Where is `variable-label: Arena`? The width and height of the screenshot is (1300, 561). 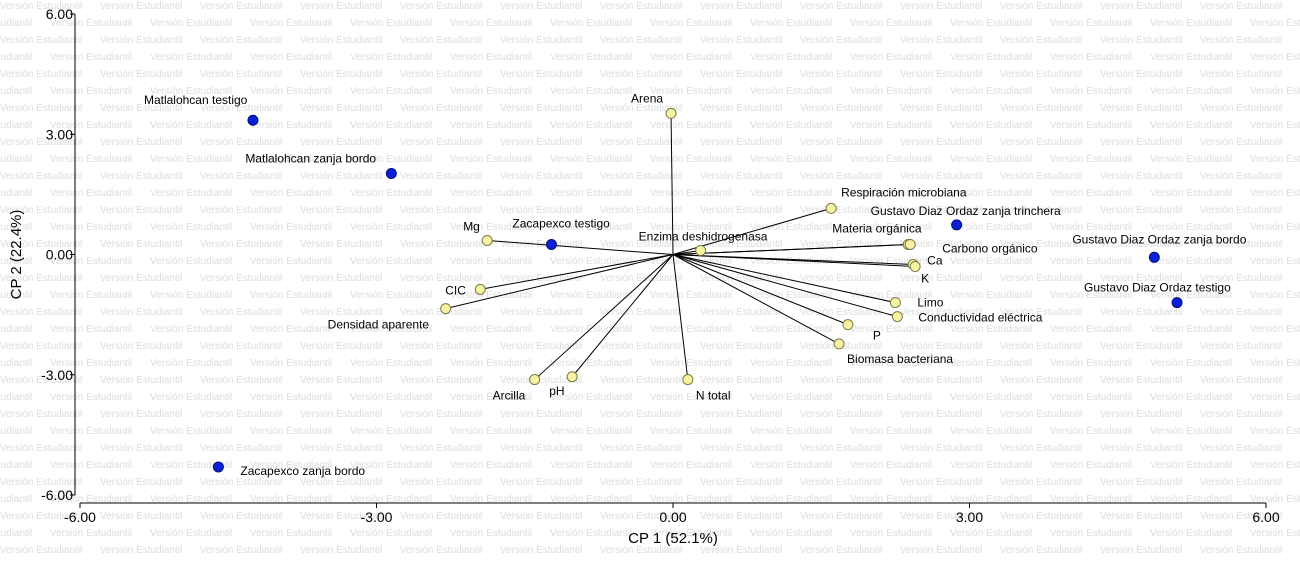 variable-label: Arena is located at coordinates (647, 98).